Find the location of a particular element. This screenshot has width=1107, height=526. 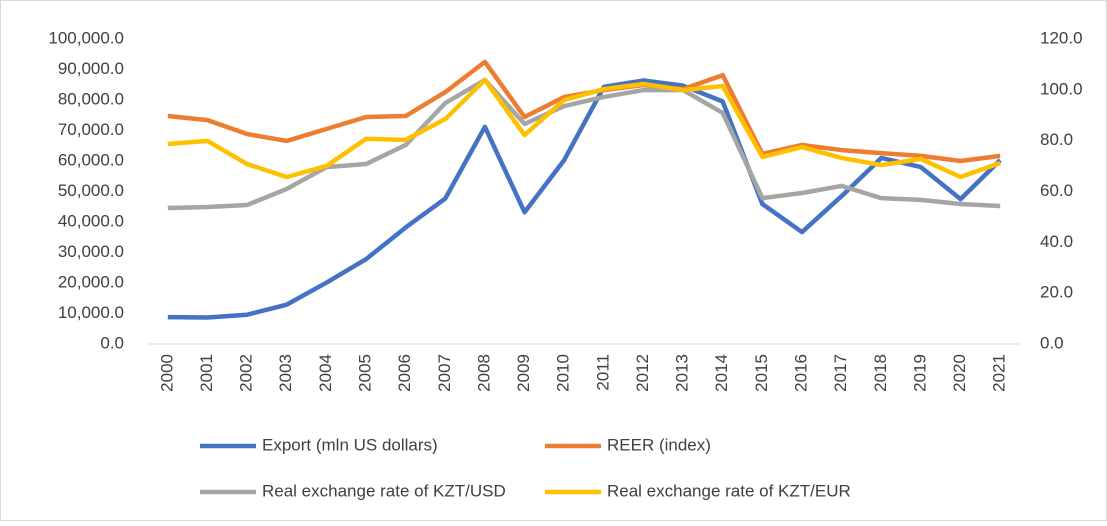

x-tick-label: 2002 is located at coordinates (246, 373).